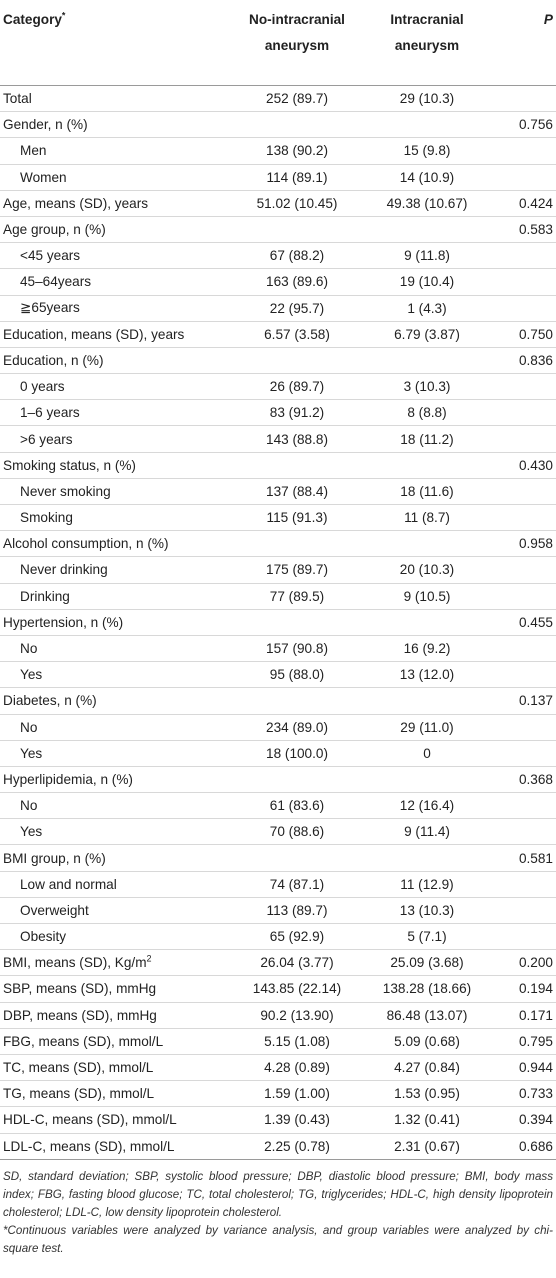 The image size is (556, 1278). What do you see at coordinates (32, 19) in the screenshot?
I see `header-category-label: Category` at bounding box center [32, 19].